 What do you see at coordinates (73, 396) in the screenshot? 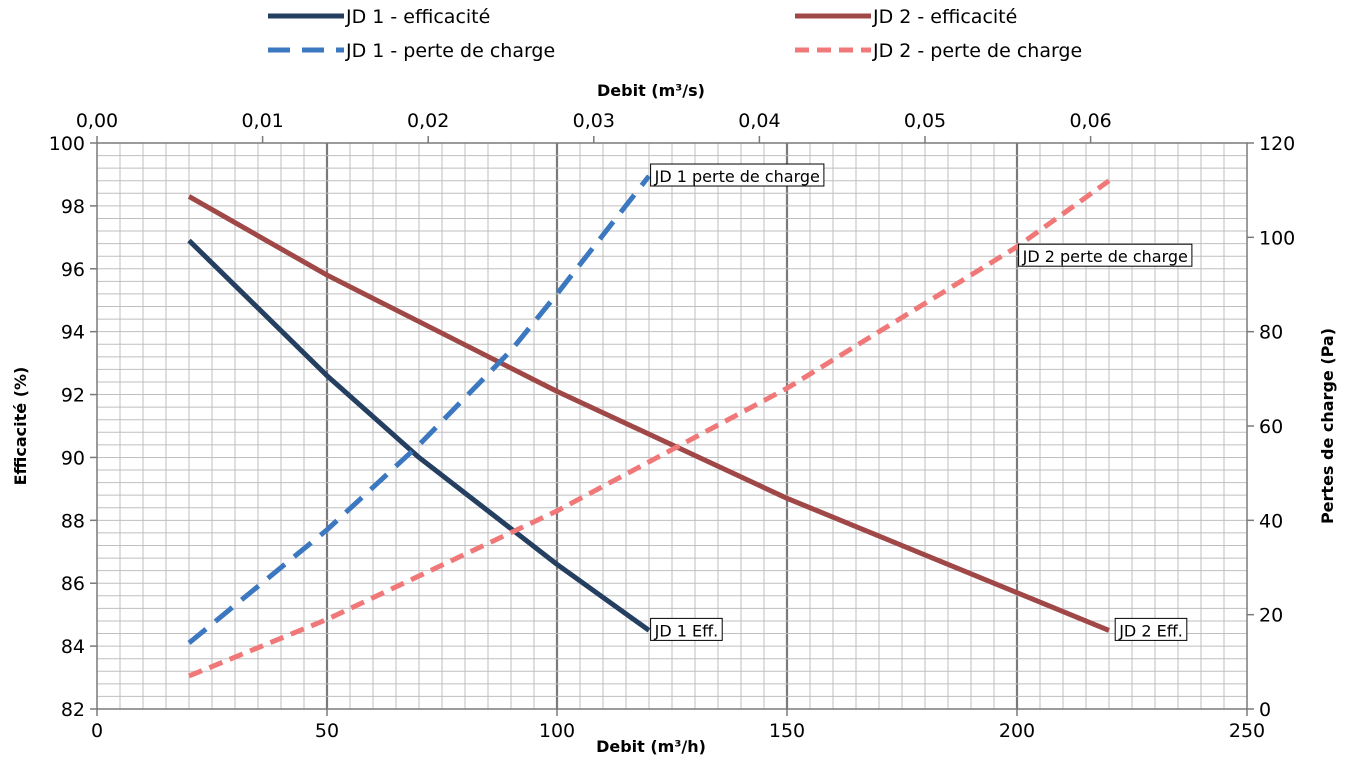
I see `y-left-tick-label: 92` at bounding box center [73, 396].